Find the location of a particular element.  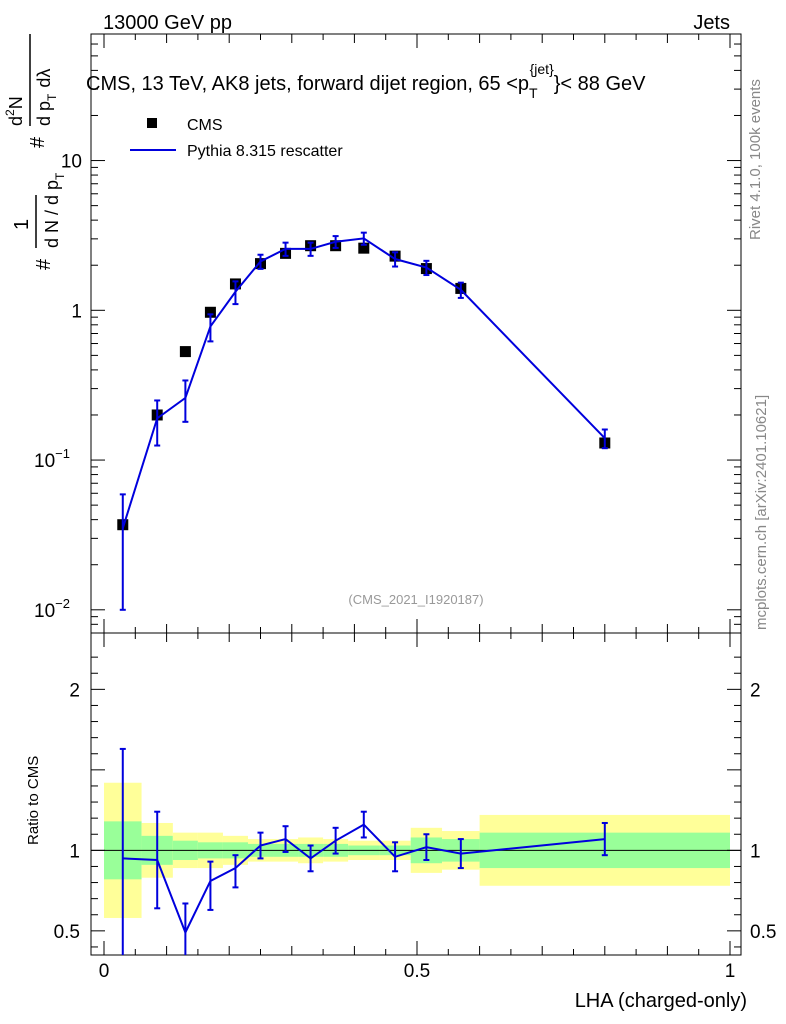

ratio-y-tick-label-right: 2 is located at coordinates (755, 690).